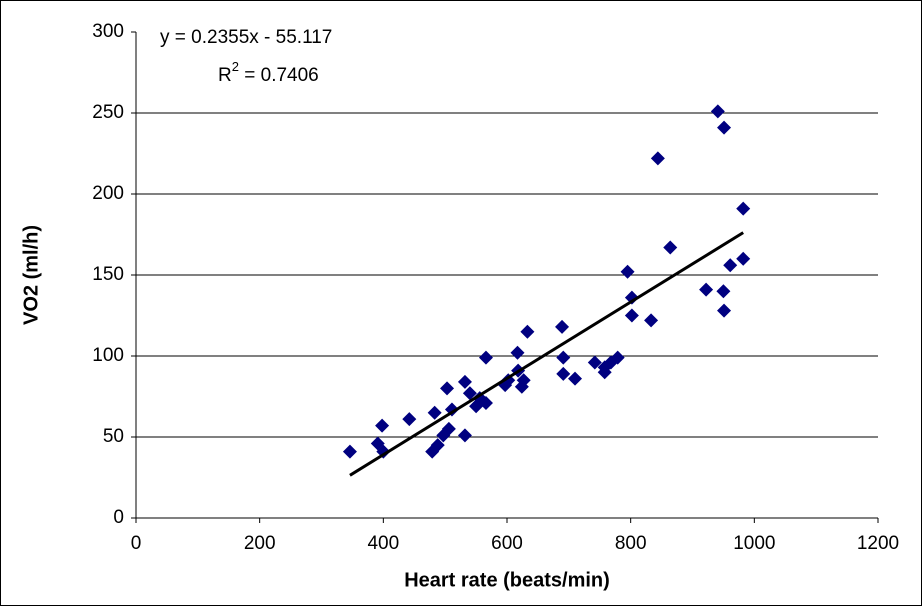 The height and width of the screenshot is (607, 923). Describe the element at coordinates (108, 274) in the screenshot. I see `y-tick-label: 150` at that location.